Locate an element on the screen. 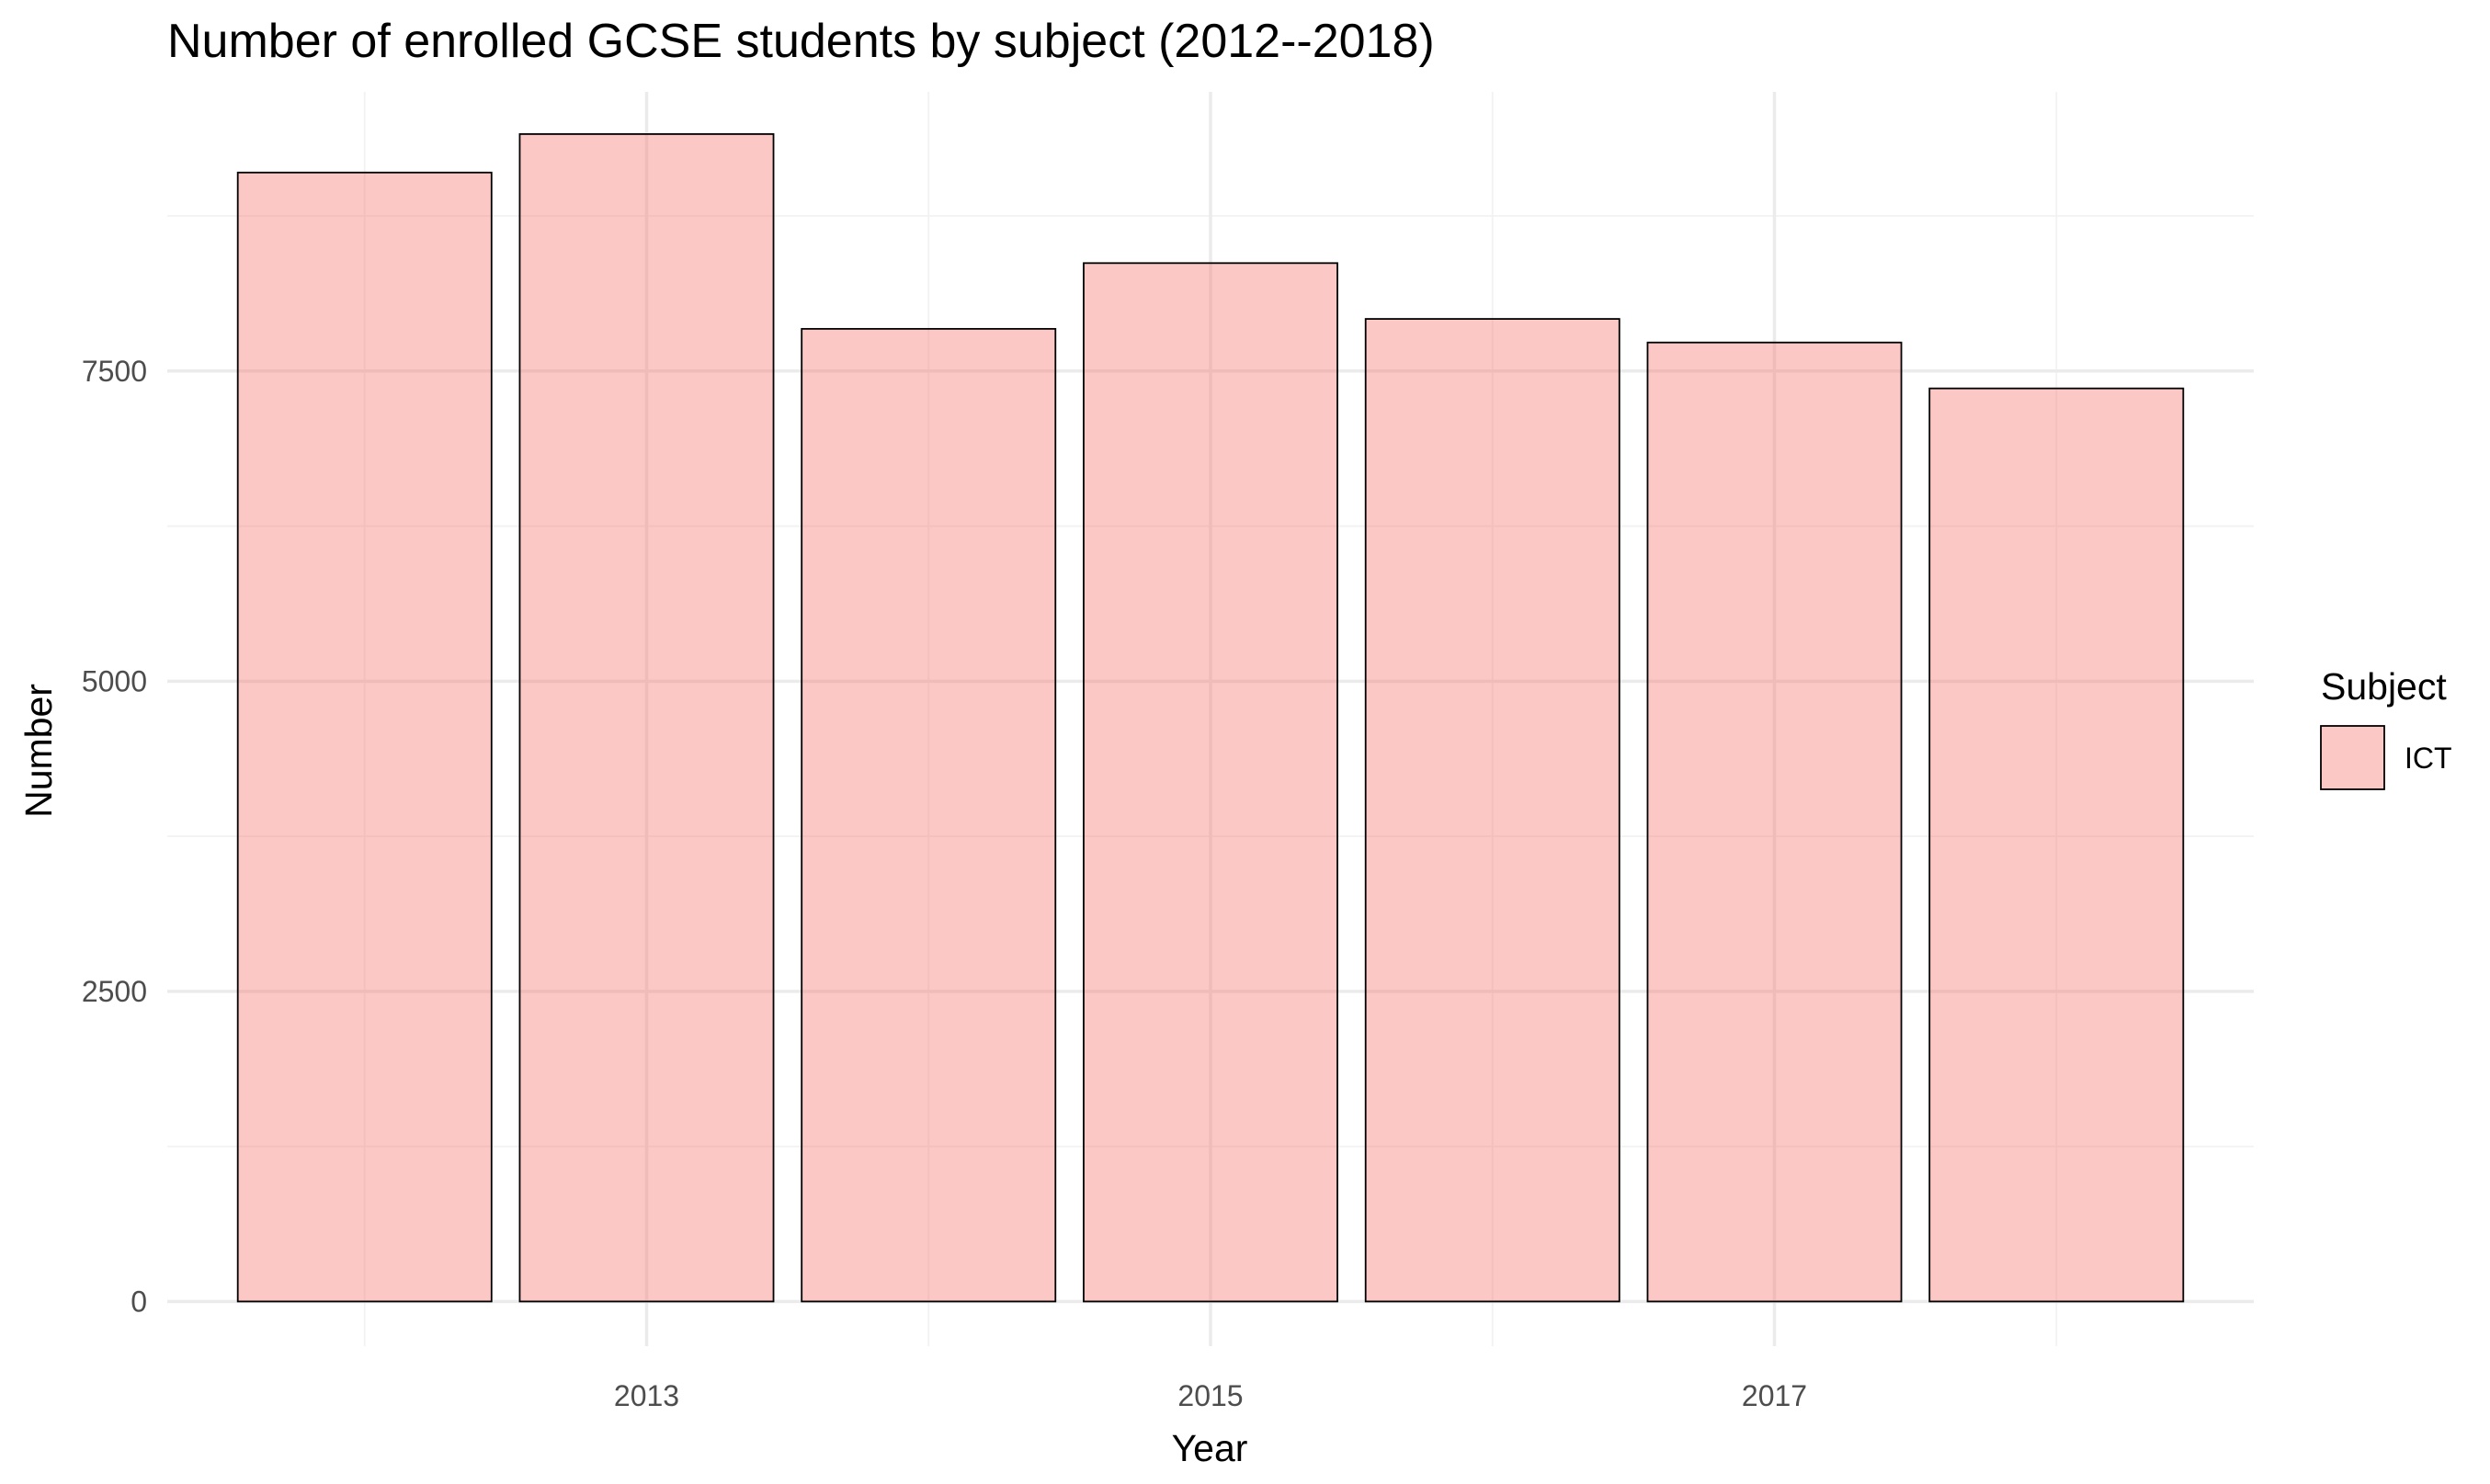  bar-2016 is located at coordinates (1492, 810).